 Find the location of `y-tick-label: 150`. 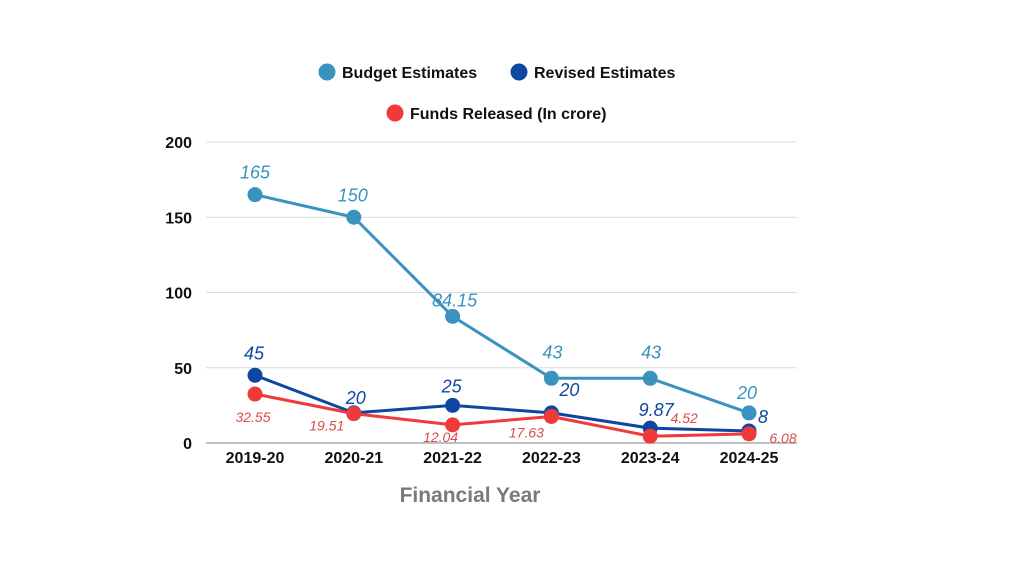

y-tick-label: 150 is located at coordinates (178, 218).